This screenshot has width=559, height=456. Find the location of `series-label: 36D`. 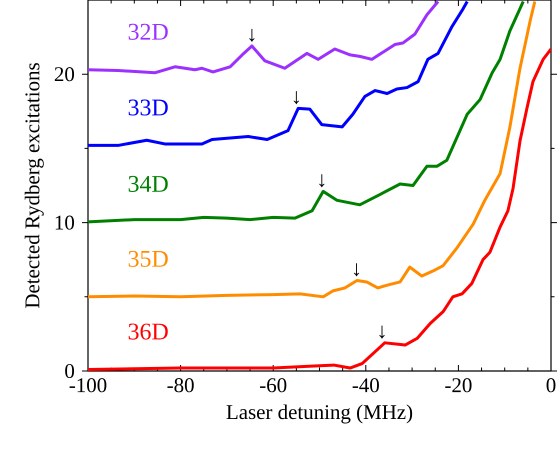

series-label: 36D is located at coordinates (148, 332).